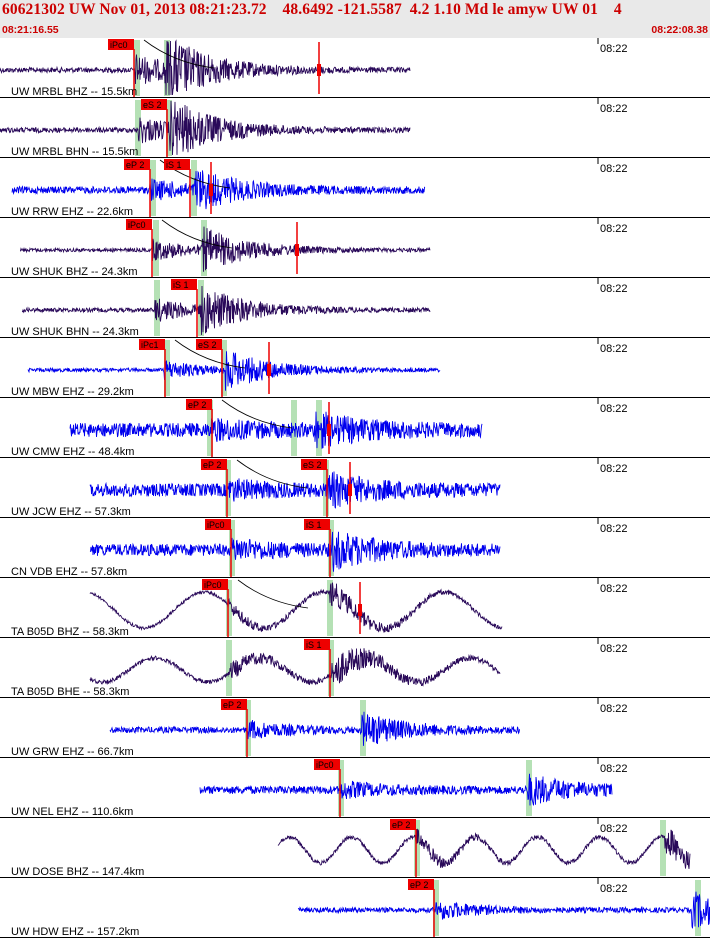 Image resolution: width=710 pixels, height=938 pixels. What do you see at coordinates (74, 152) in the screenshot?
I see `station-label: UW MRBL BHN -- 15.5km` at bounding box center [74, 152].